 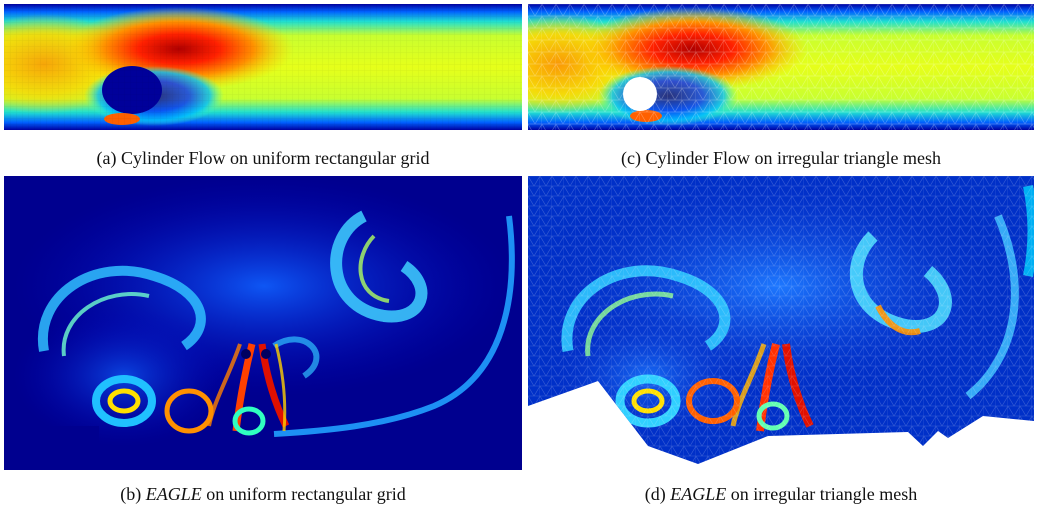 What do you see at coordinates (657, 494) in the screenshot?
I see `caption-d-prefix: (d)` at bounding box center [657, 494].